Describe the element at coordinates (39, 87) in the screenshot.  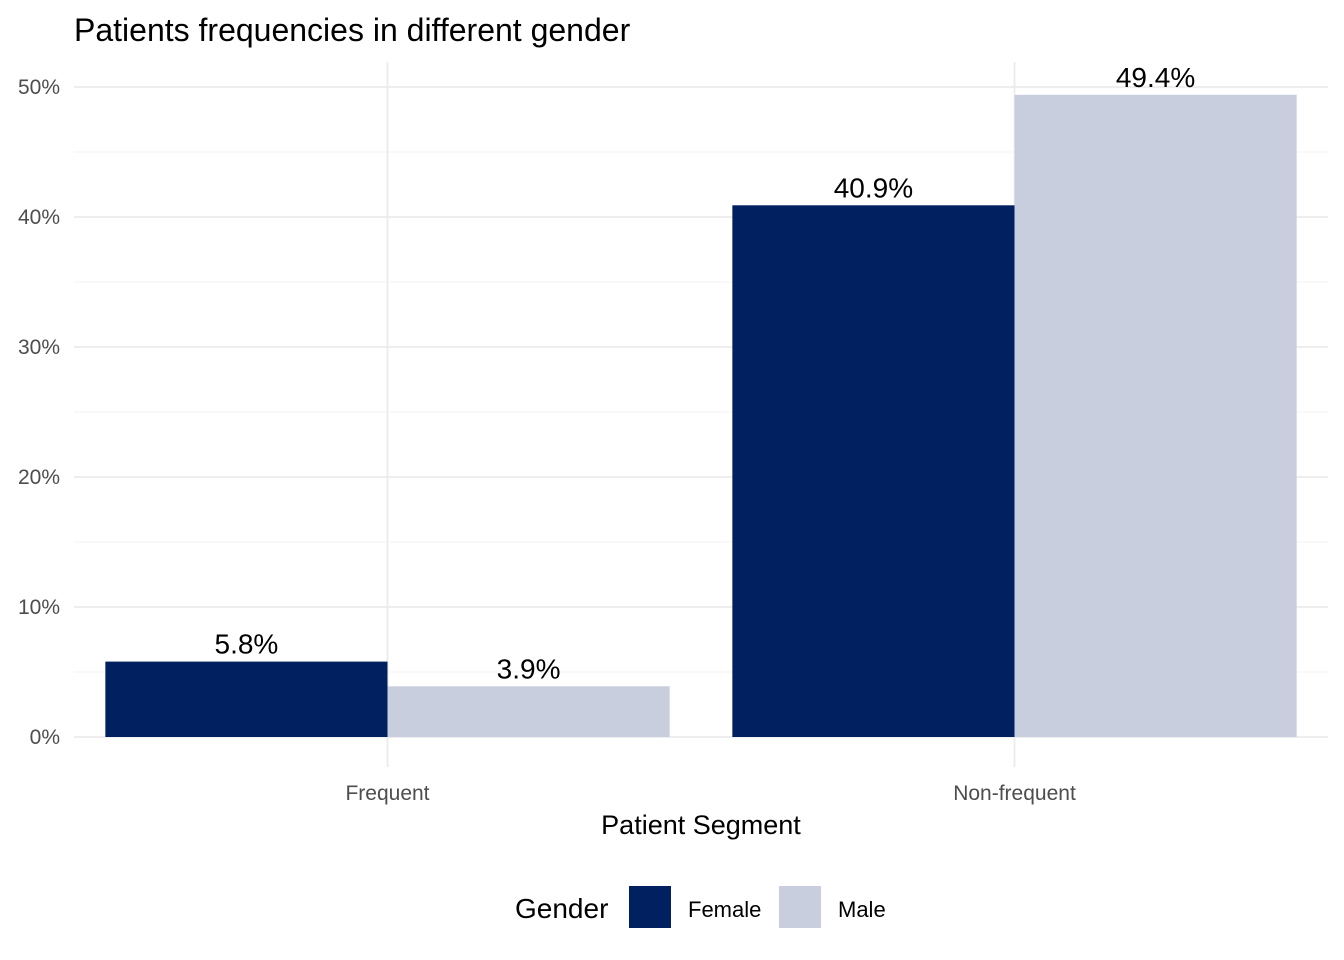
I see `y-tick-label: 50%` at that location.